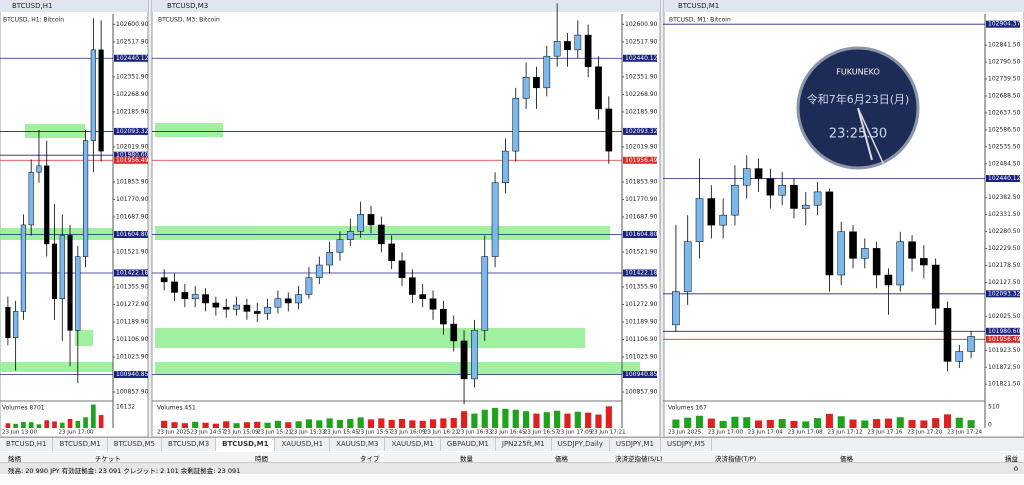 This screenshot has width=1024, height=485. I want to click on price-label: 101023.90, so click(641, 356).